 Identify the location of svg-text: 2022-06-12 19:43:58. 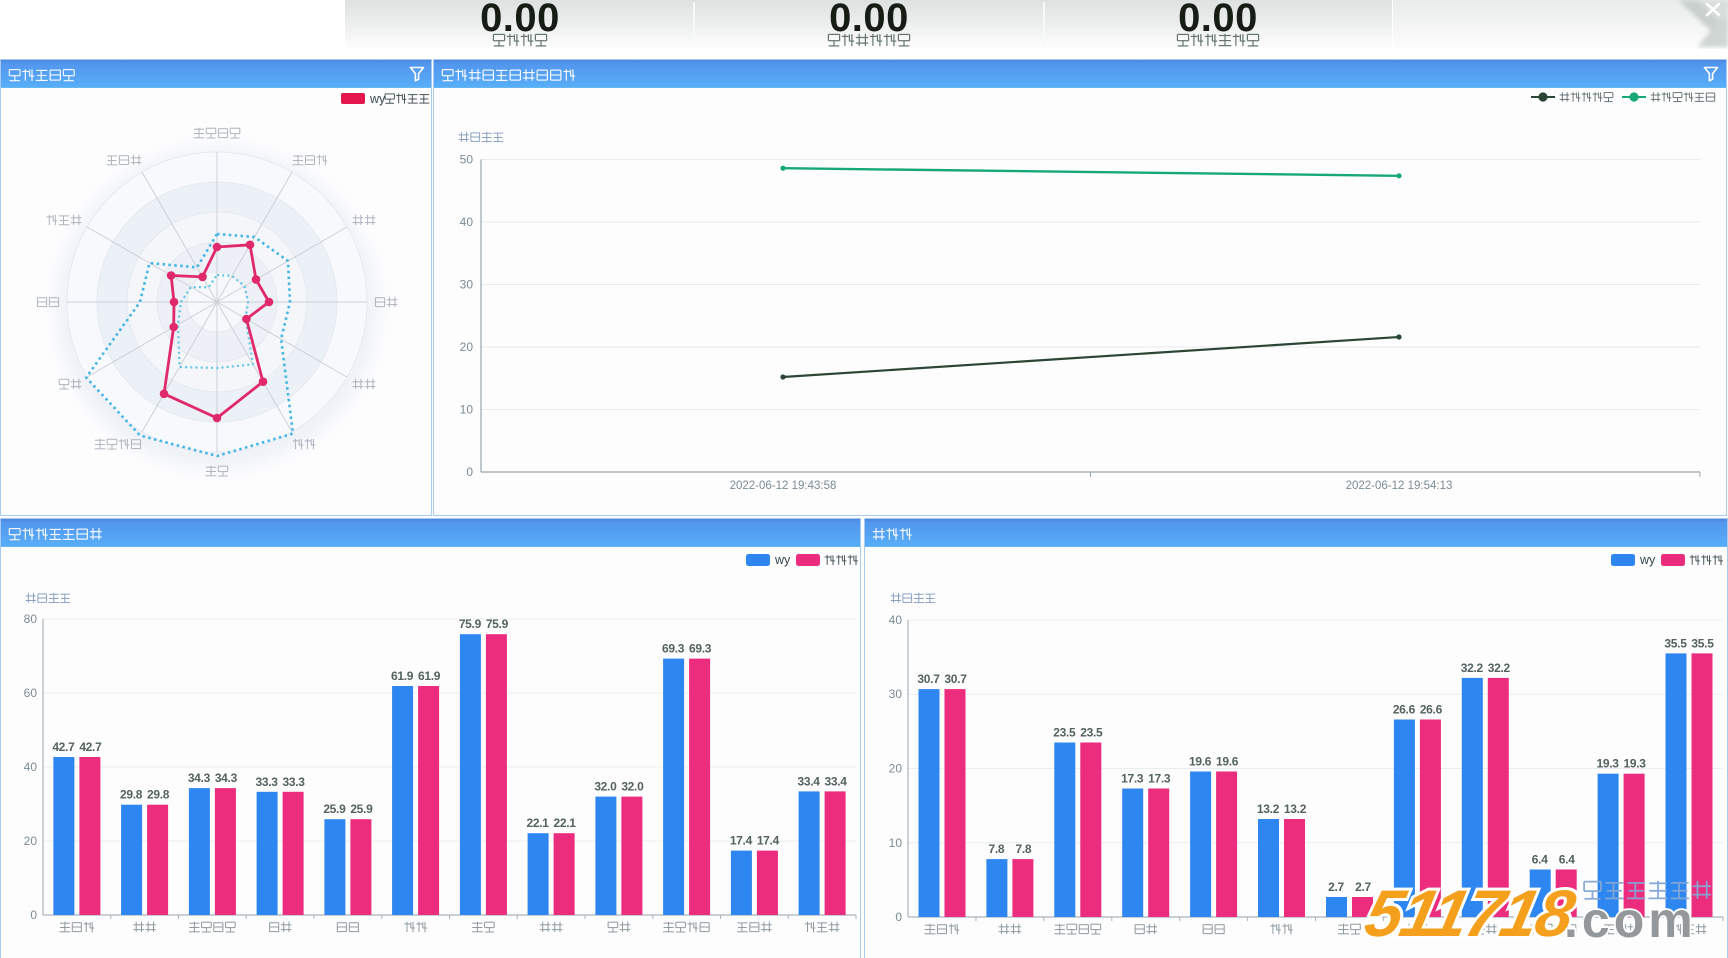
(783, 486).